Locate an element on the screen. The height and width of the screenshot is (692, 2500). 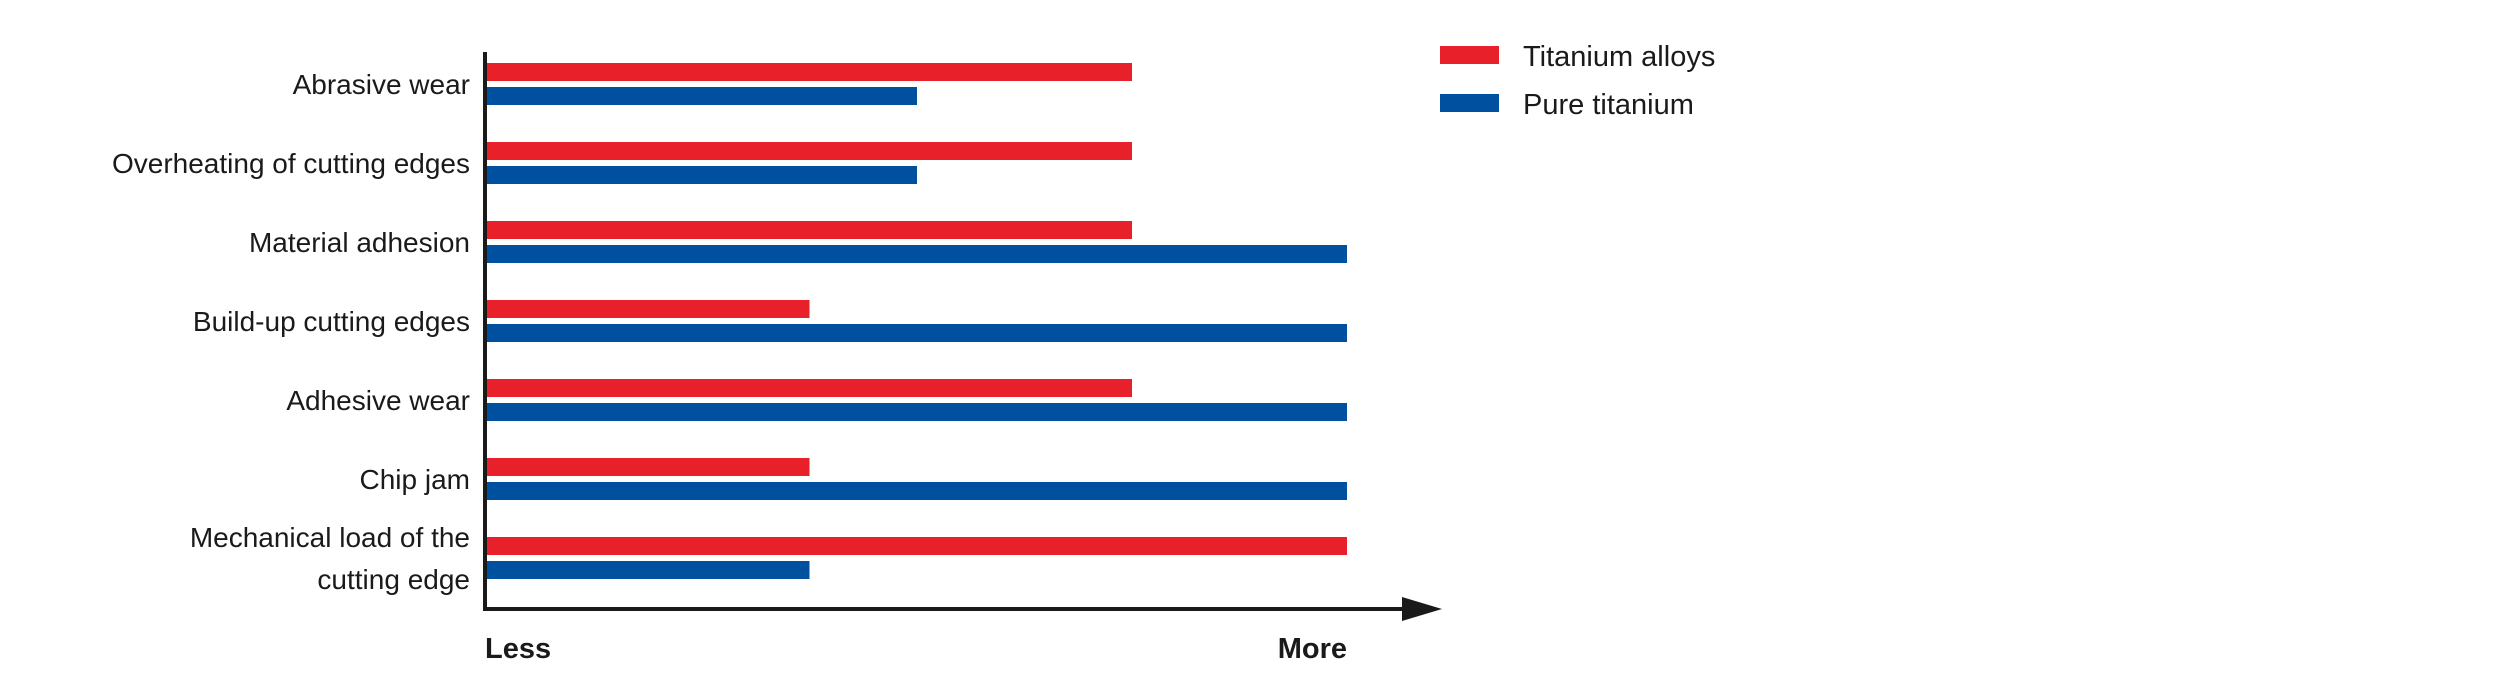
category-label: Overheating of cutting edges is located at coordinates (291, 163).